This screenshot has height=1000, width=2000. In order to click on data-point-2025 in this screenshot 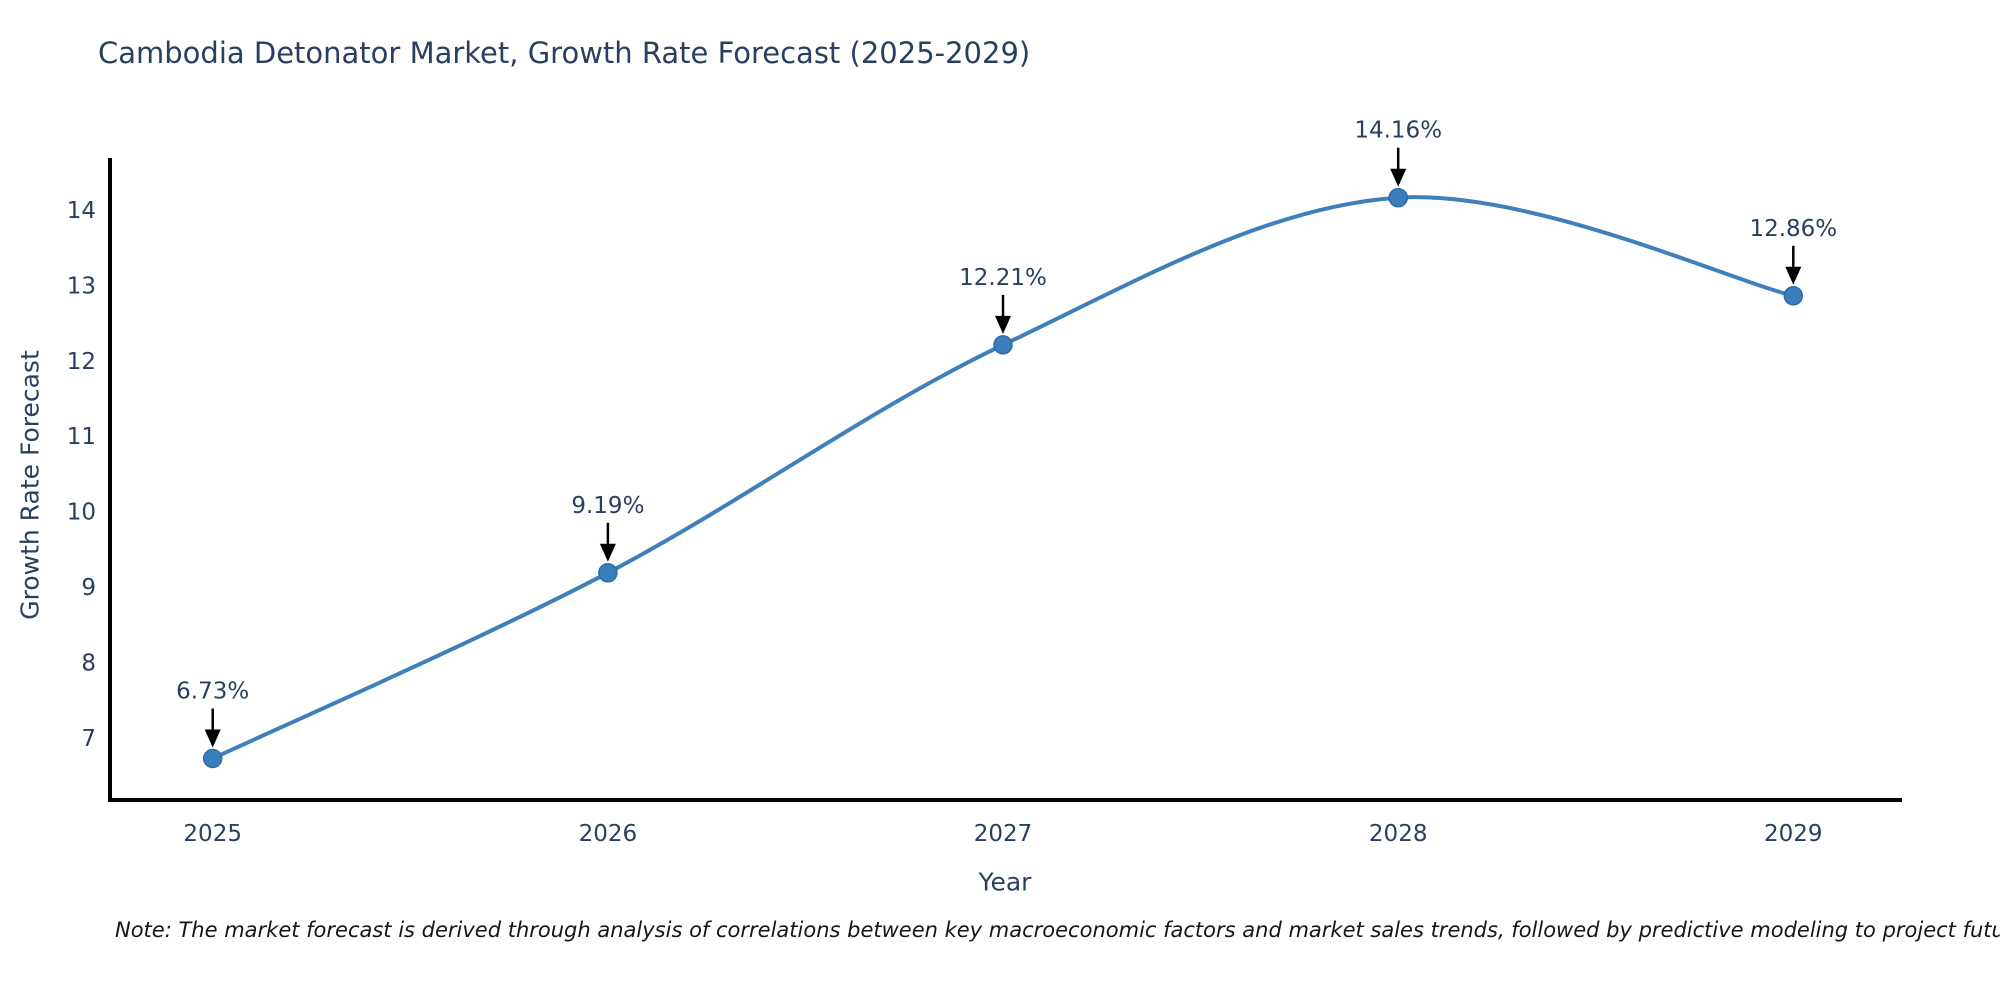, I will do `click(212, 758)`.